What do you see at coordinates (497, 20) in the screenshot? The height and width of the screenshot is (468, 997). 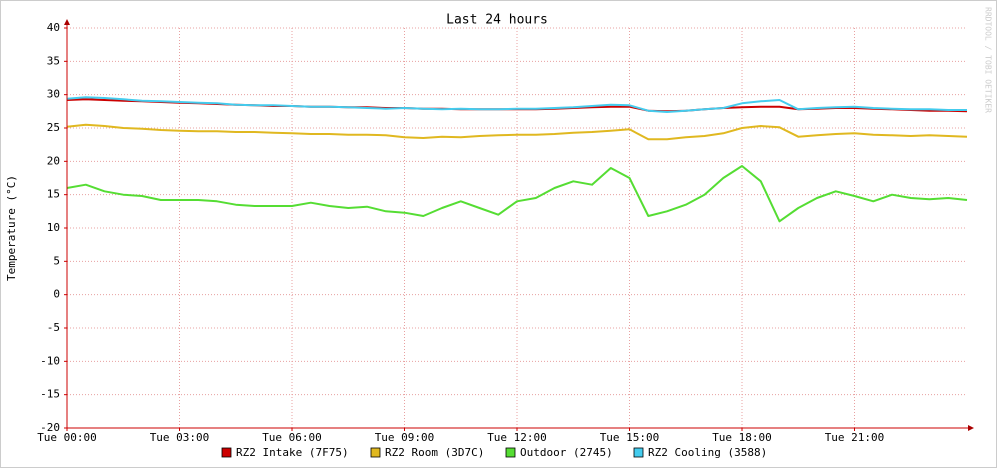 I see `chart-title: Last 24 hours` at bounding box center [497, 20].